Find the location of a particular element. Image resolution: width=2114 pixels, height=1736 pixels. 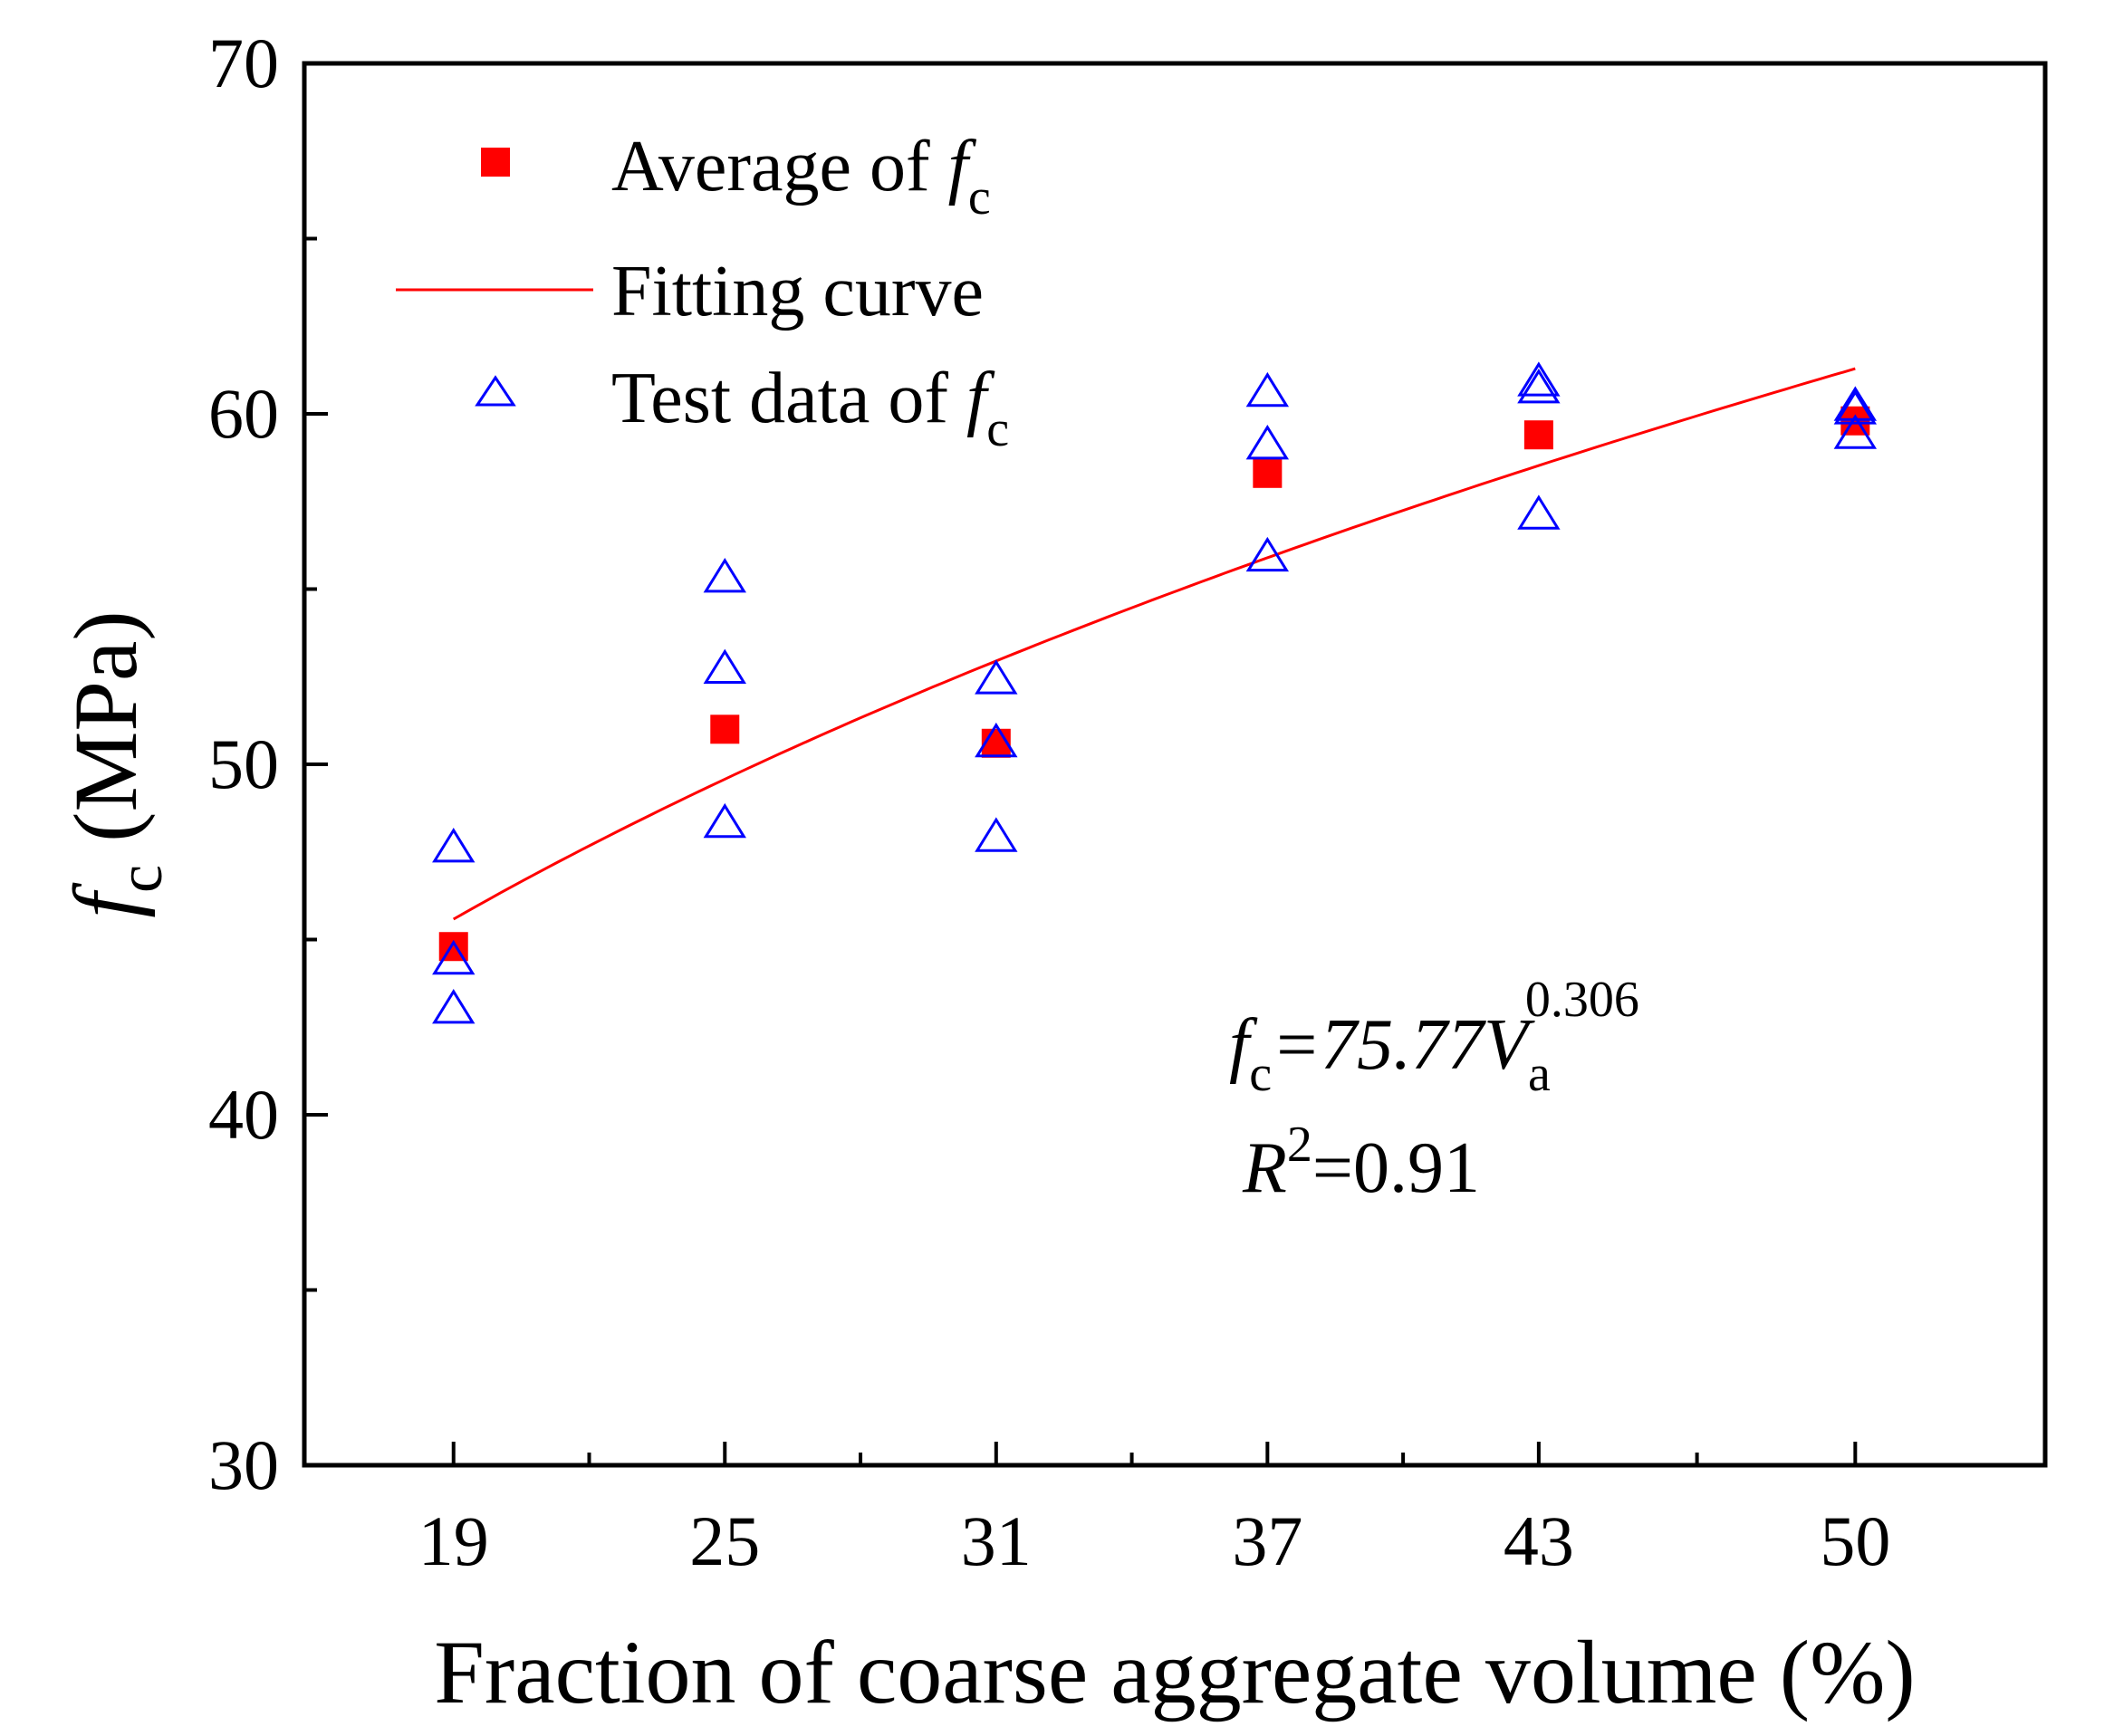

r-squared-label: R2=0.91 is located at coordinates (1361, 1162).